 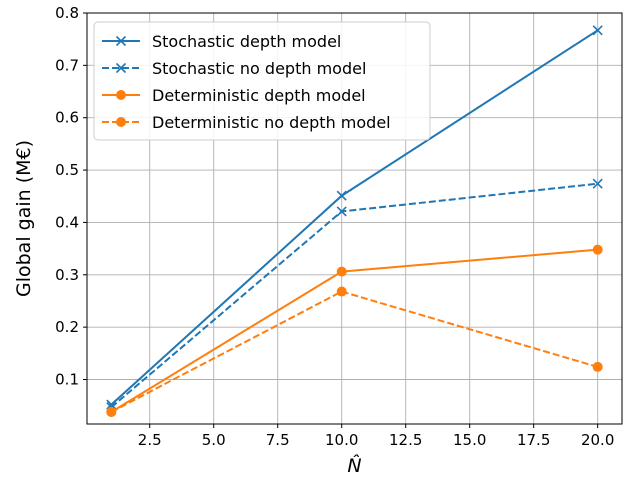 I want to click on legend-item: Deterministic depth model, so click(x=234, y=95).